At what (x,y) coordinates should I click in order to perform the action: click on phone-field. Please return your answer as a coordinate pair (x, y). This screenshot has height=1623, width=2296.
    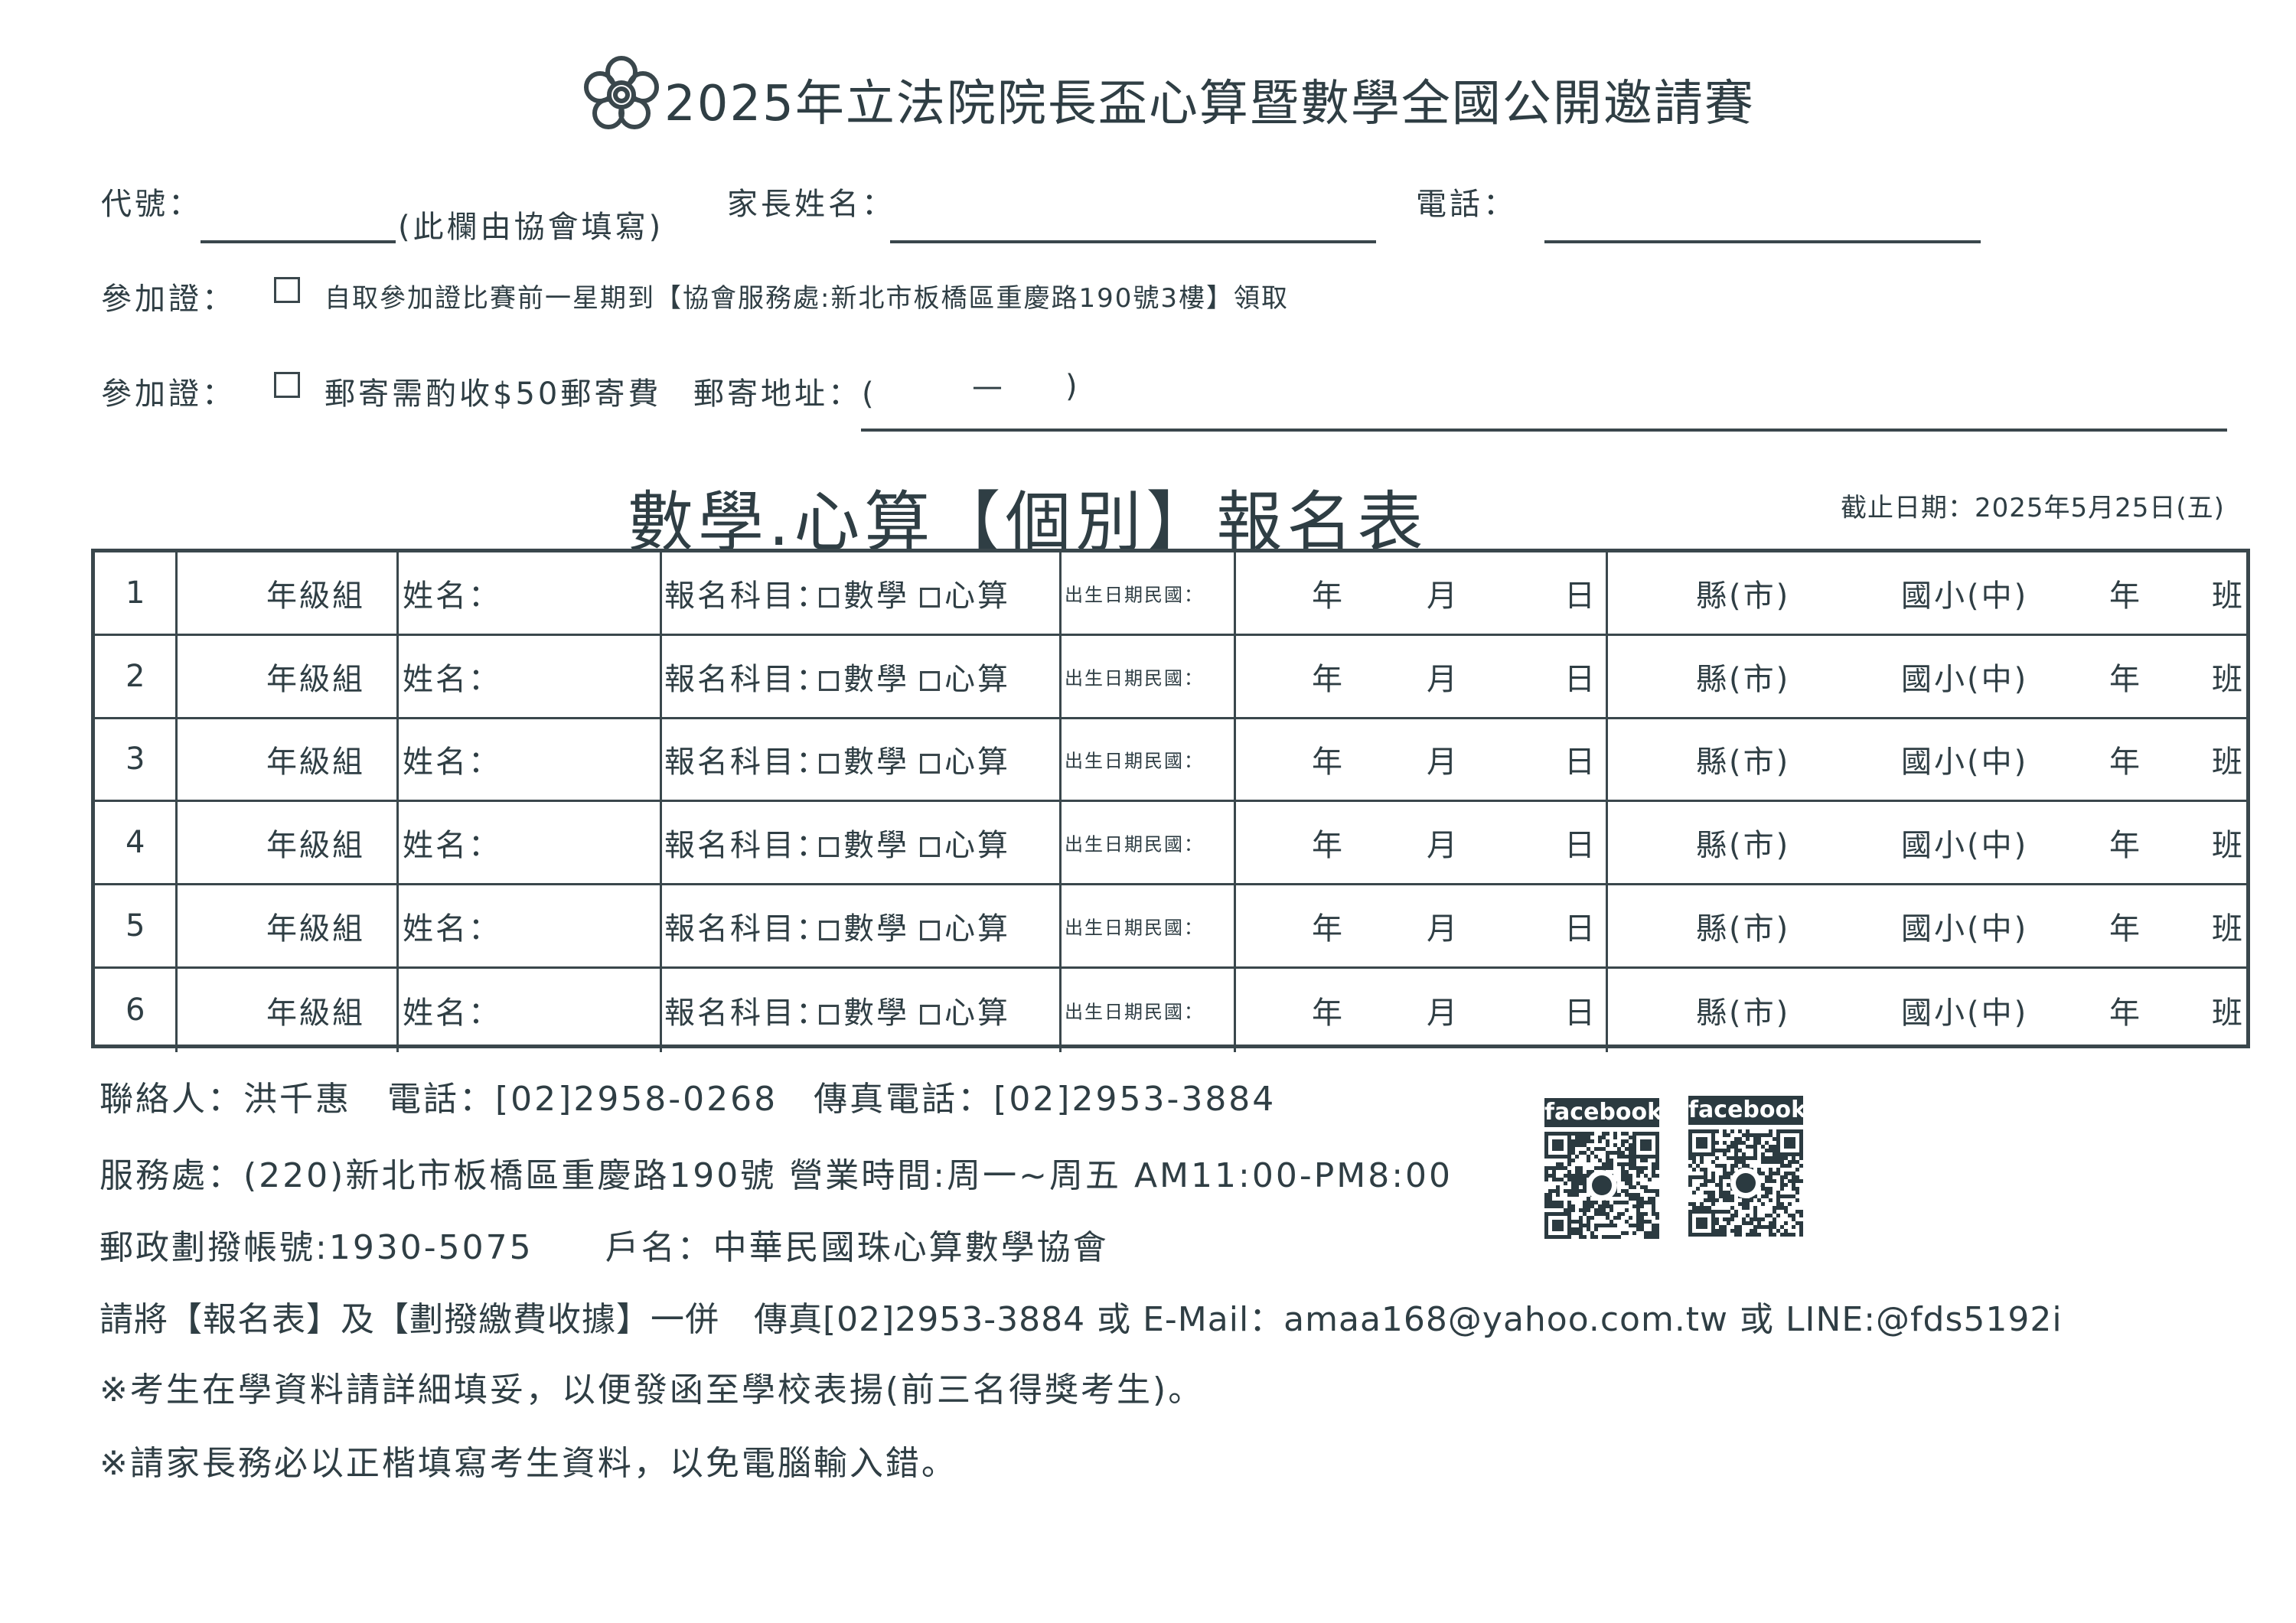
    Looking at the image, I should click on (1762, 241).